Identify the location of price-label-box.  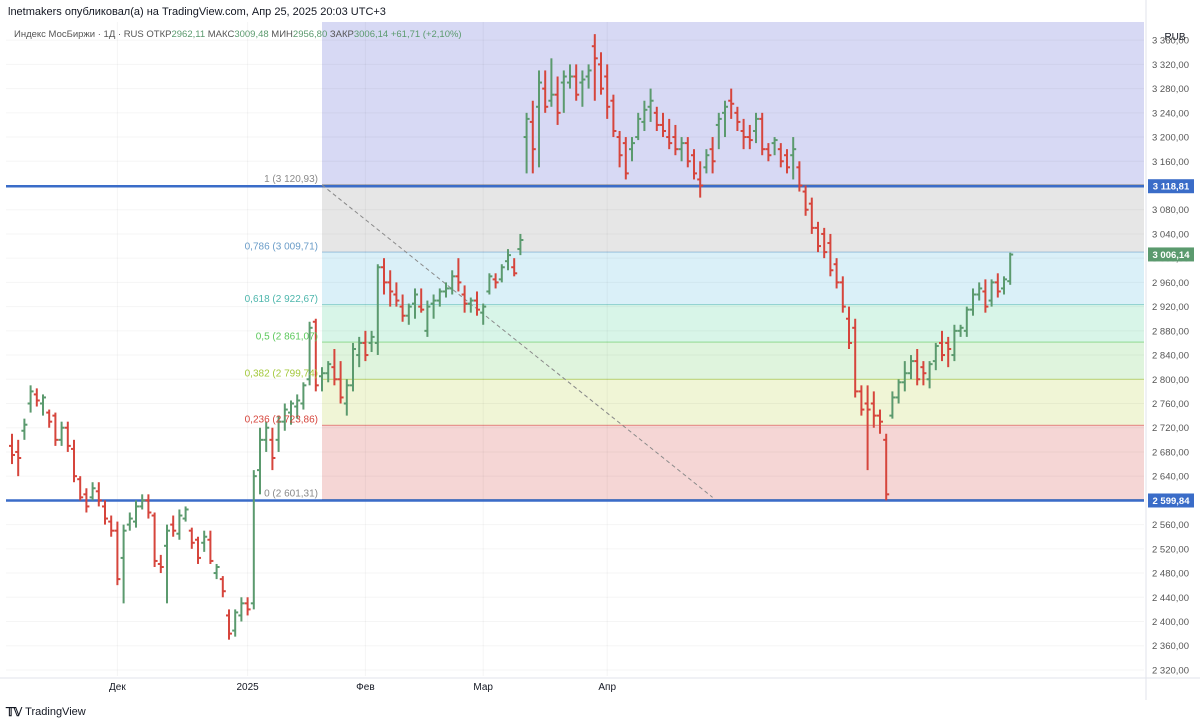
(1171, 186).